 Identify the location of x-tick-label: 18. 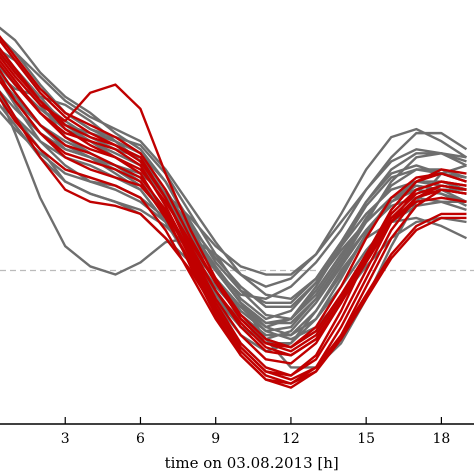
(441, 439).